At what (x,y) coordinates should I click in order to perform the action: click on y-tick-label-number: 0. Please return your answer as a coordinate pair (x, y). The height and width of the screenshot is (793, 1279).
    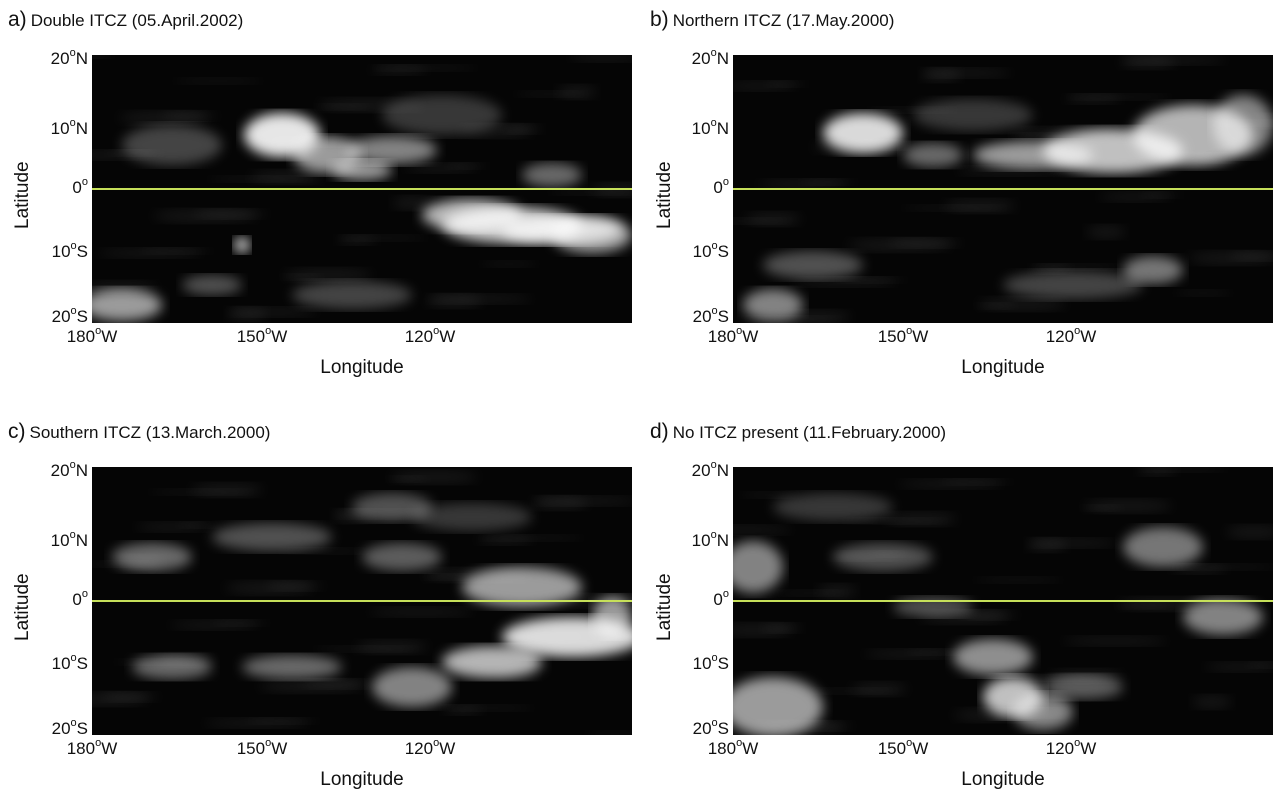
    Looking at the image, I should click on (718, 599).